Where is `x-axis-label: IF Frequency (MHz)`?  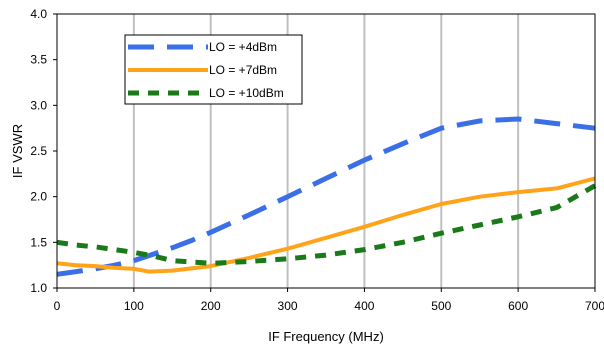 x-axis-label: IF Frequency (MHz) is located at coordinates (326, 336).